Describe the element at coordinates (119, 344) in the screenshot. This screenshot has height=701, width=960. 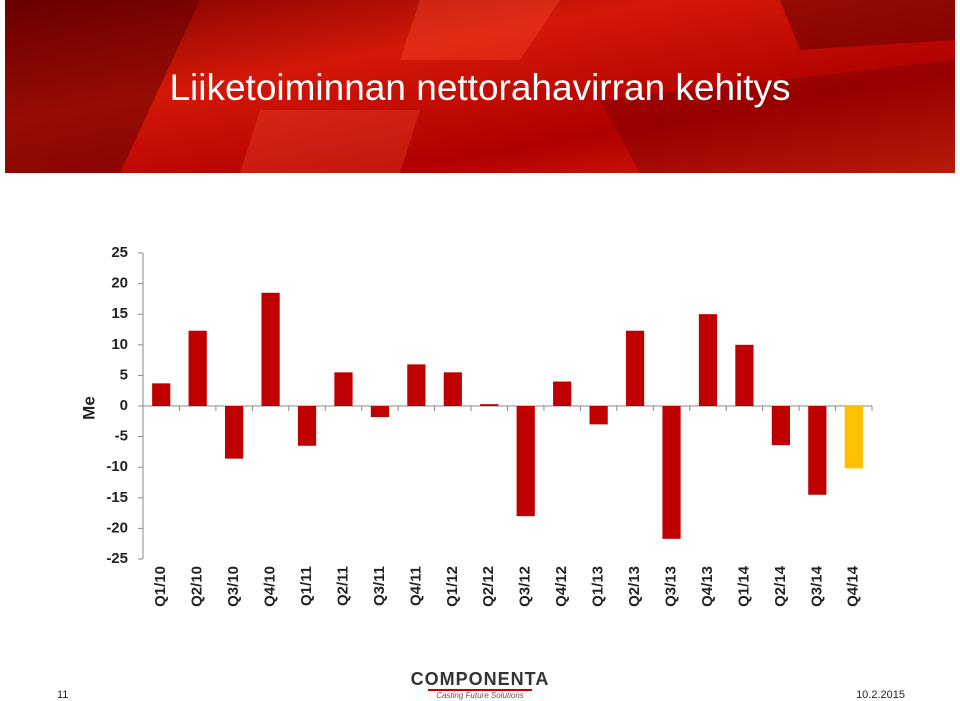
I see `y-tick-label: 10` at that location.